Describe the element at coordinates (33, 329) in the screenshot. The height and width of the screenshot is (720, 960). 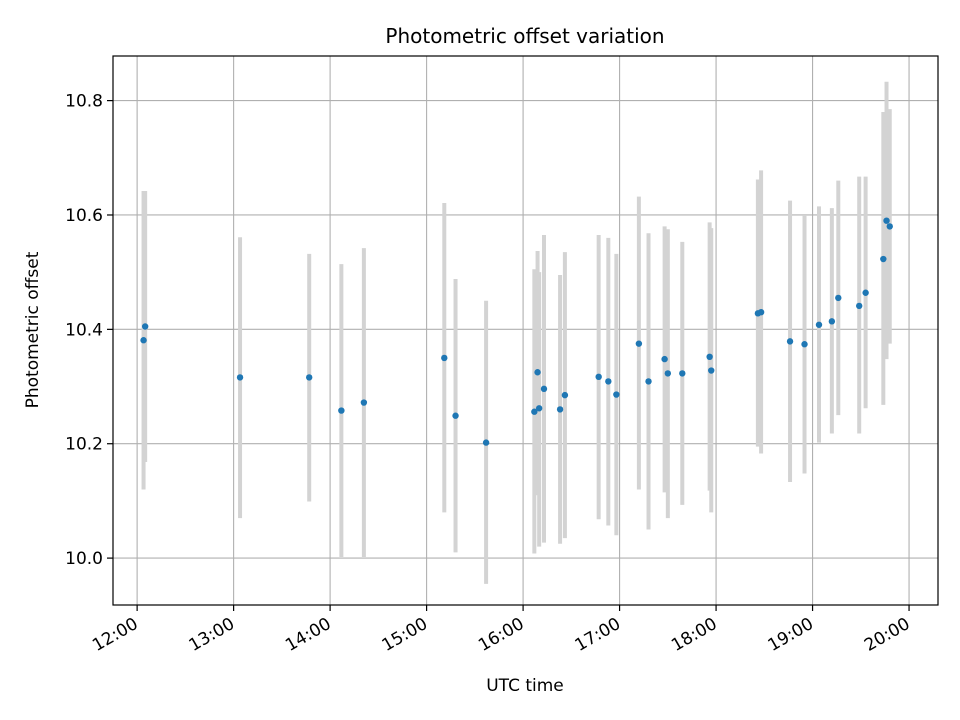
I see `y-axis-title: Photometric offset` at that location.